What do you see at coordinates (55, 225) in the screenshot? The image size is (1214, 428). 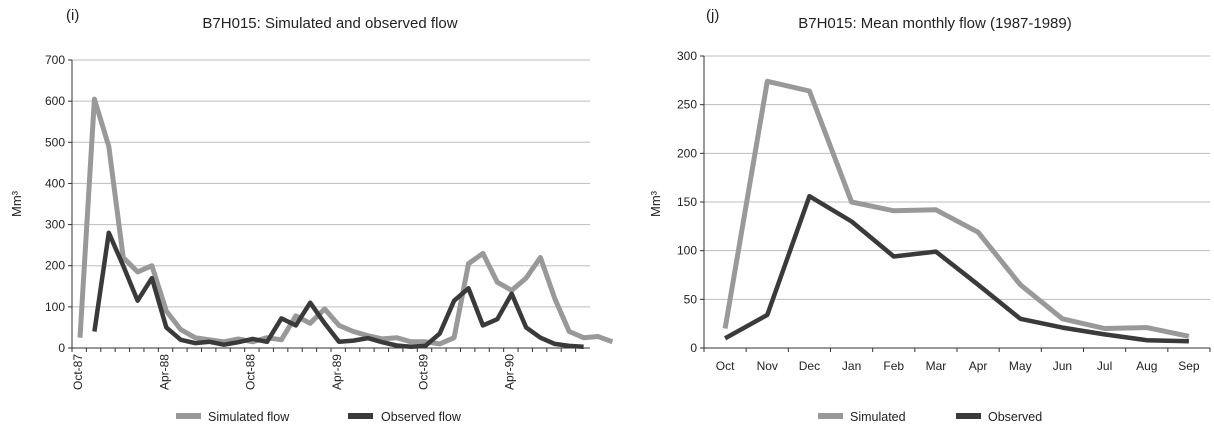 I see `y-tick-label-left: 300` at bounding box center [55, 225].